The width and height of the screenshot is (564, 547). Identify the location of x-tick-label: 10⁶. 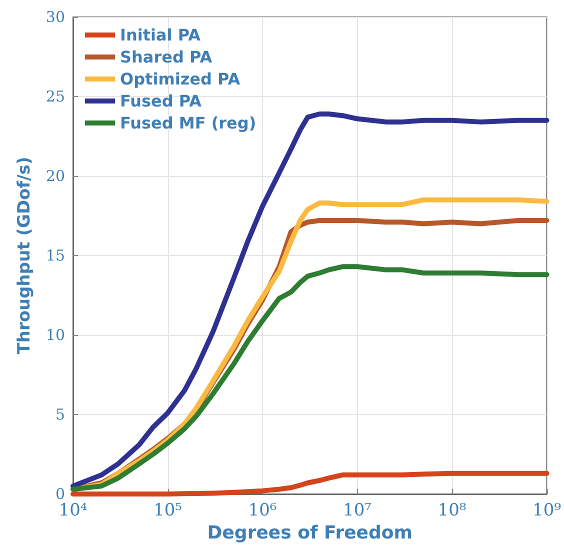
(262, 510).